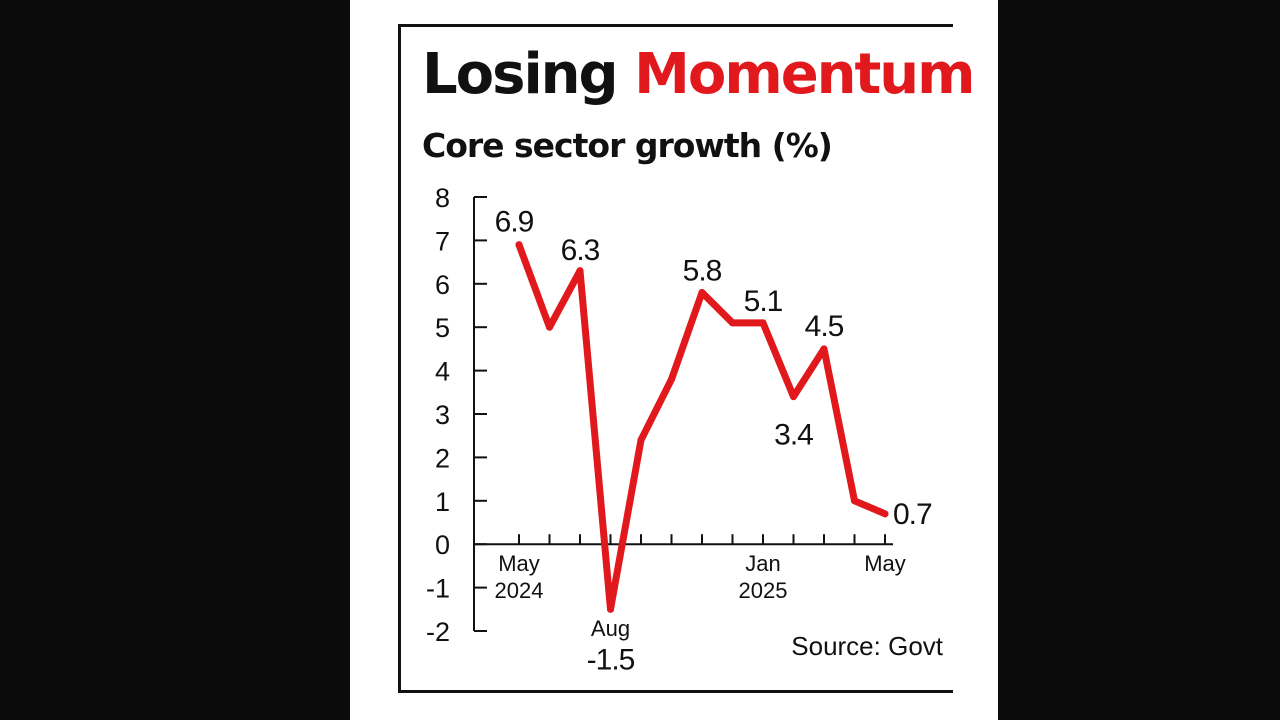 The image size is (1280, 720). Describe the element at coordinates (442, 241) in the screenshot. I see `y-tick-label: 7` at that location.